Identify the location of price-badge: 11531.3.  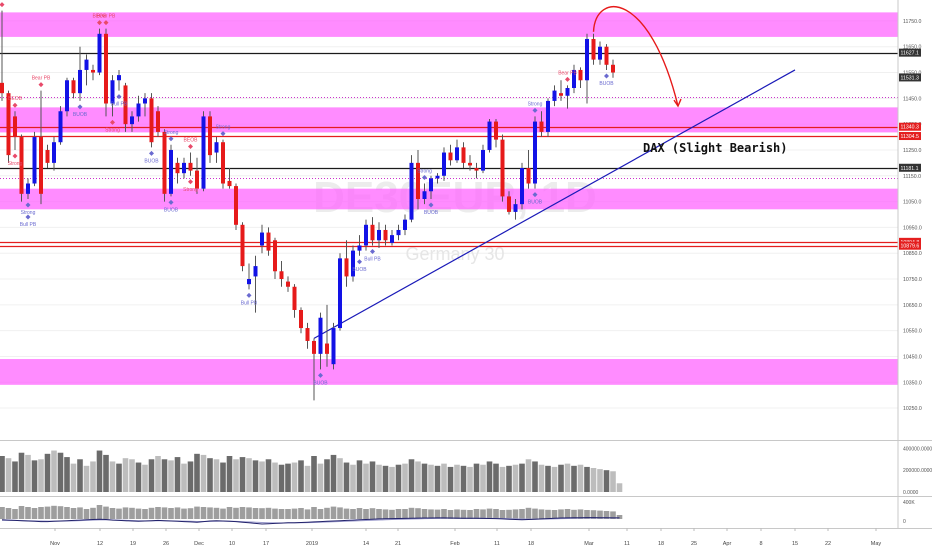
(910, 77).